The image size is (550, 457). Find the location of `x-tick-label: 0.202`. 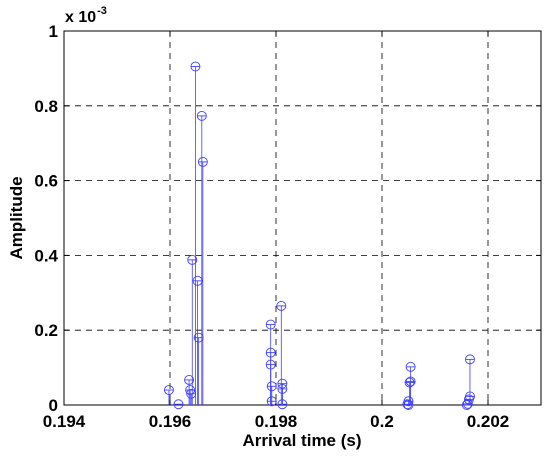

x-tick-label: 0.202 is located at coordinates (488, 421).